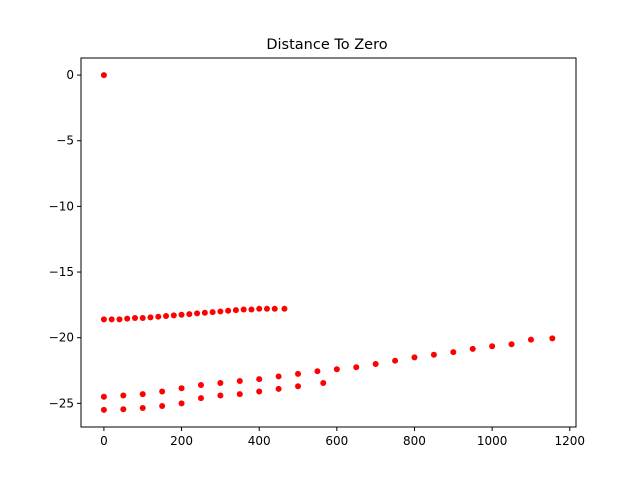  What do you see at coordinates (65, 239) in the screenshot?
I see `y-axis-ticks: 0 −5 −10 −15 −20 −25` at bounding box center [65, 239].